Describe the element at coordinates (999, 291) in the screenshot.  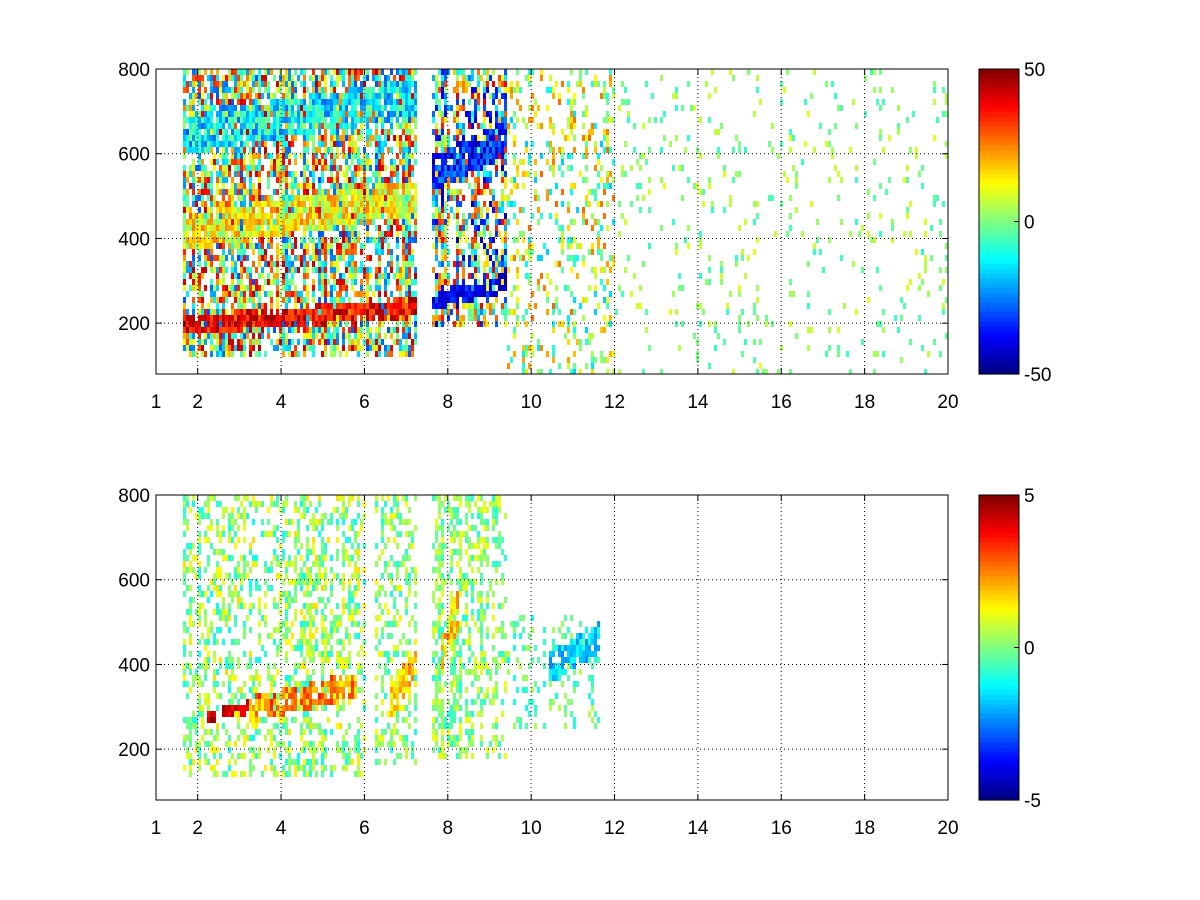
I see `top-colorbar-segment` at that location.